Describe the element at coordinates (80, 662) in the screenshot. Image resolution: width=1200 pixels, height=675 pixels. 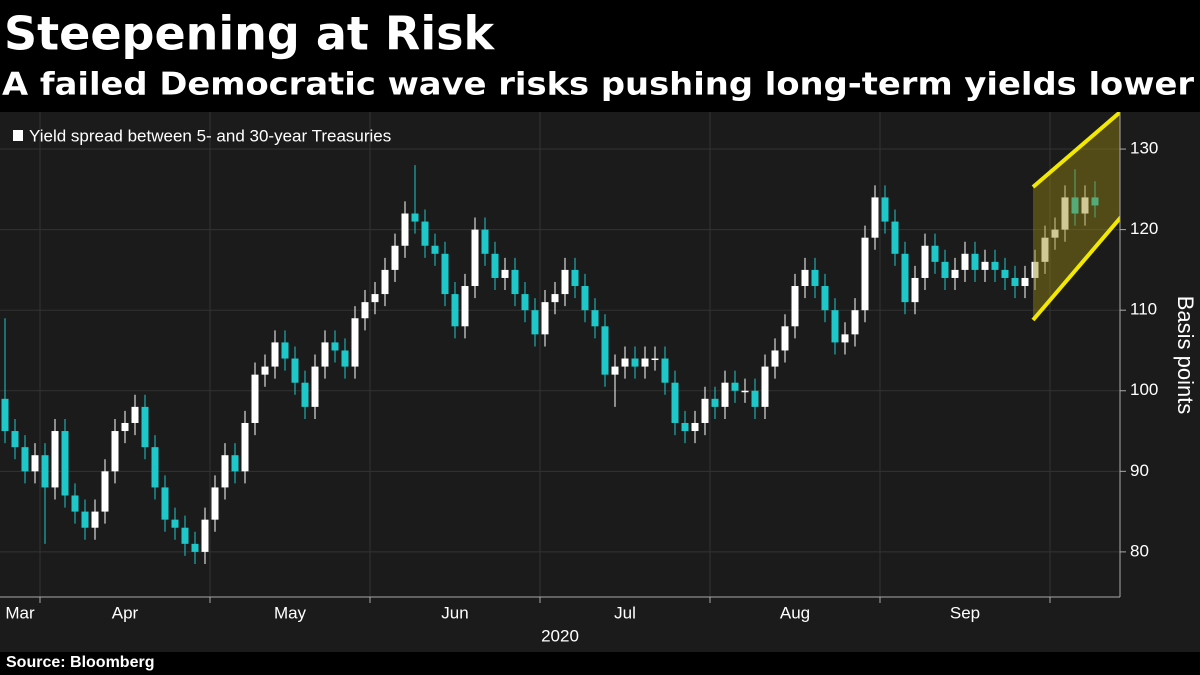
I see `source: Source: Bloomberg` at that location.